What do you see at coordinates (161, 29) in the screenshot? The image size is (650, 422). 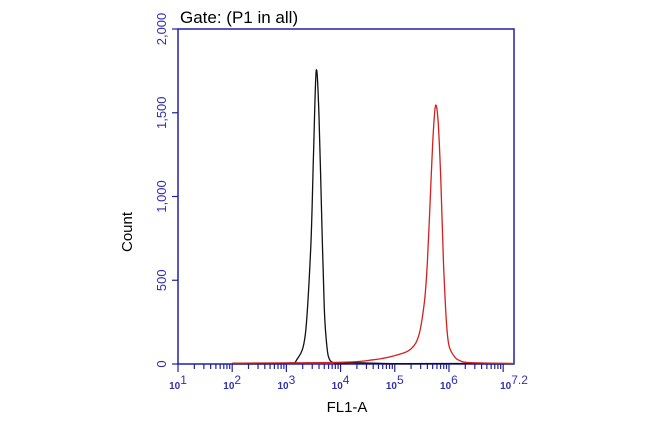 I see `y-tick-label: 2,000` at bounding box center [161, 29].